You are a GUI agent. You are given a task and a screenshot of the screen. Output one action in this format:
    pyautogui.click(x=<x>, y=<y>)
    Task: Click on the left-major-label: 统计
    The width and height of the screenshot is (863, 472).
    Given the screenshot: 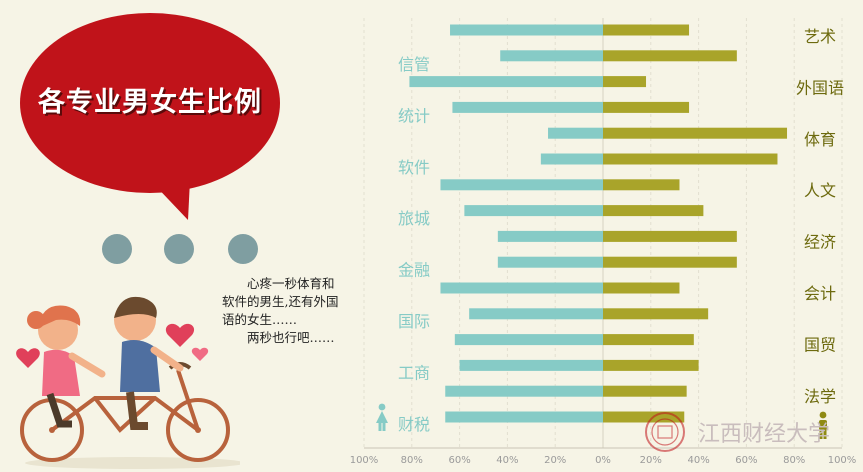 What is the action you would take?
    pyautogui.click(x=414, y=115)
    